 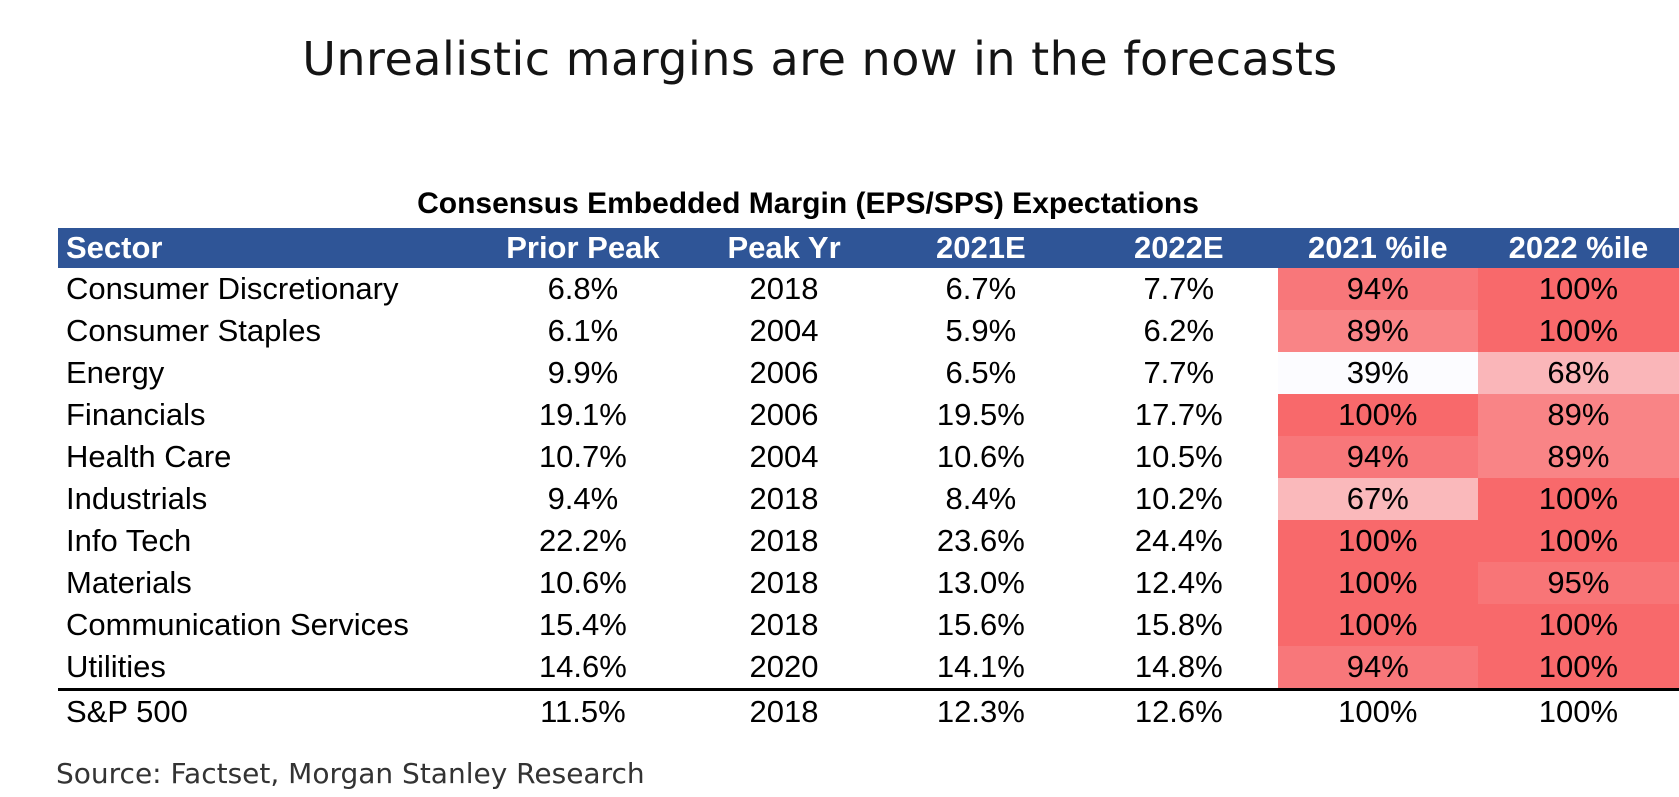 What do you see at coordinates (1578, 415) in the screenshot?
I see `pct-2022-cell: 89%` at bounding box center [1578, 415].